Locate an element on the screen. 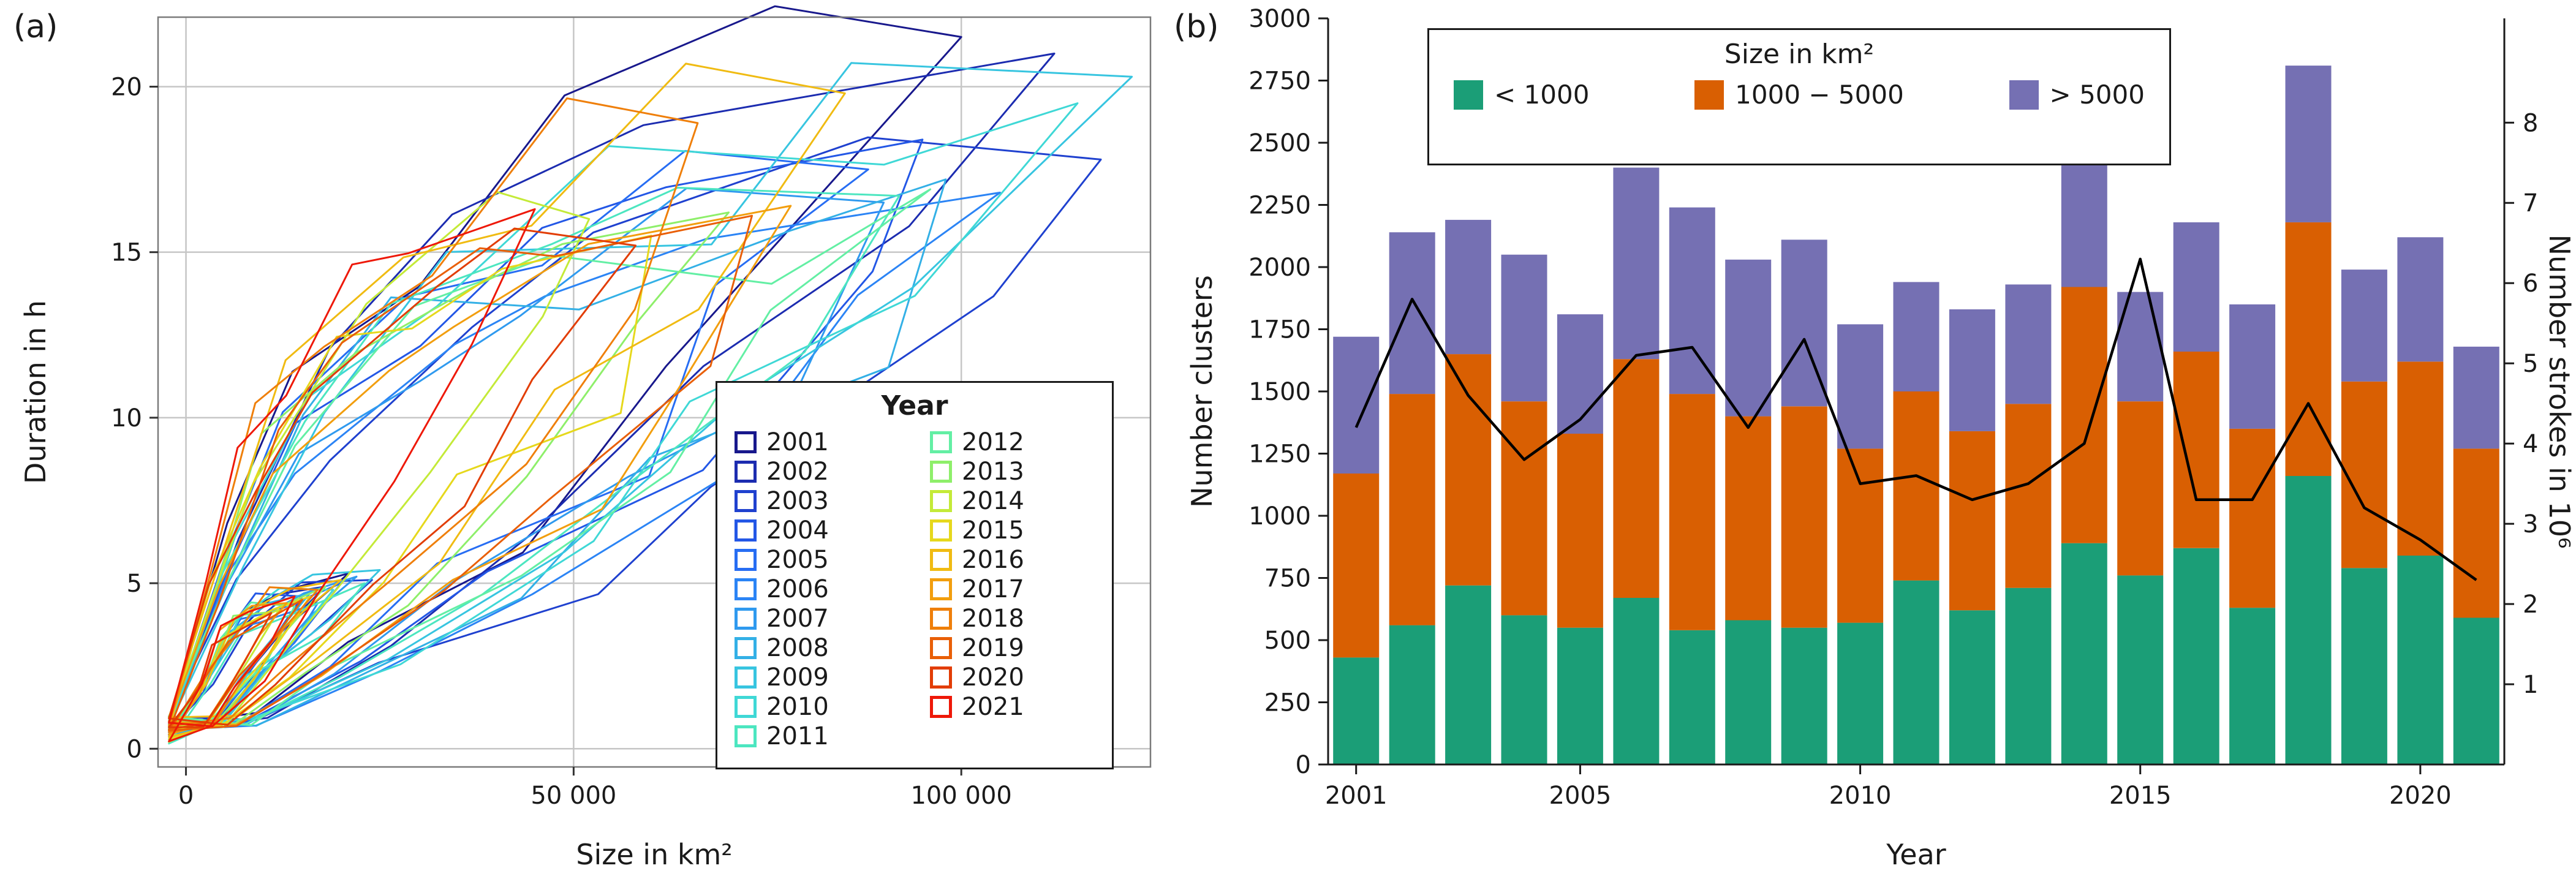 The height and width of the screenshot is (887, 2576). left-axis-tick-label: 0 is located at coordinates (1303, 765).